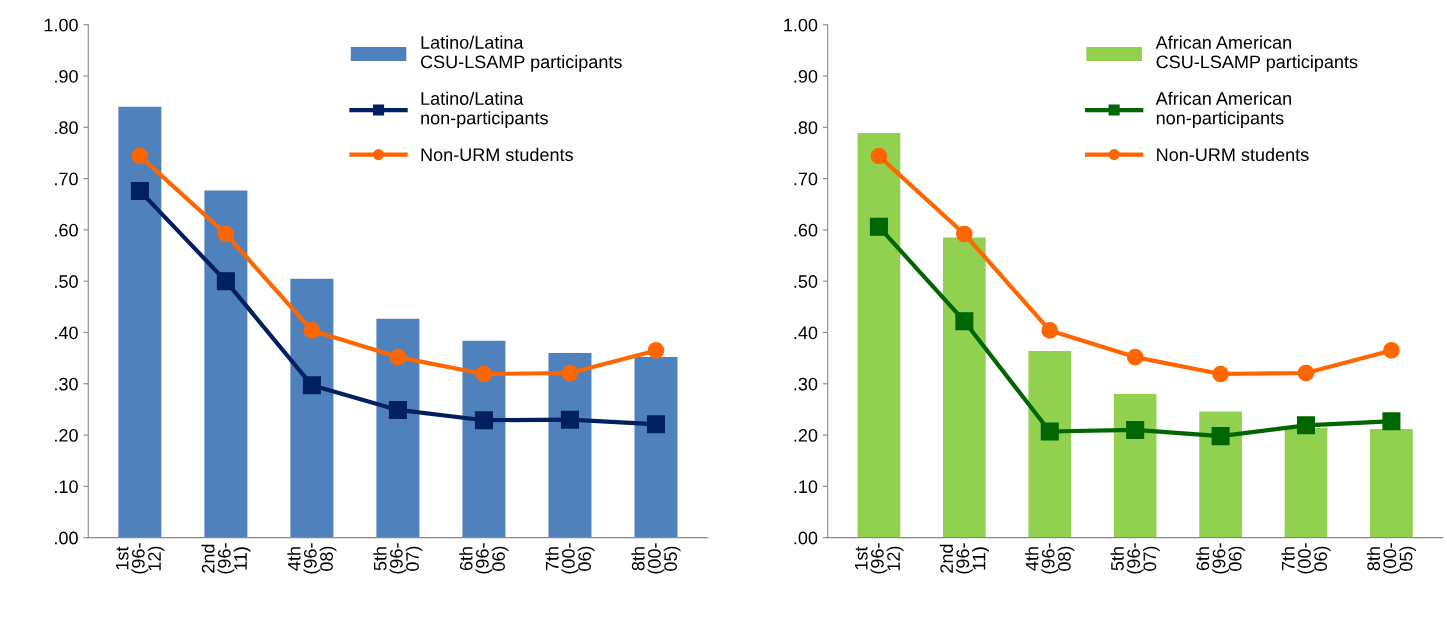 The image size is (1447, 618). I want to click on legend-label: Latino/Latina CSU-LSAMP participants, so click(521, 53).